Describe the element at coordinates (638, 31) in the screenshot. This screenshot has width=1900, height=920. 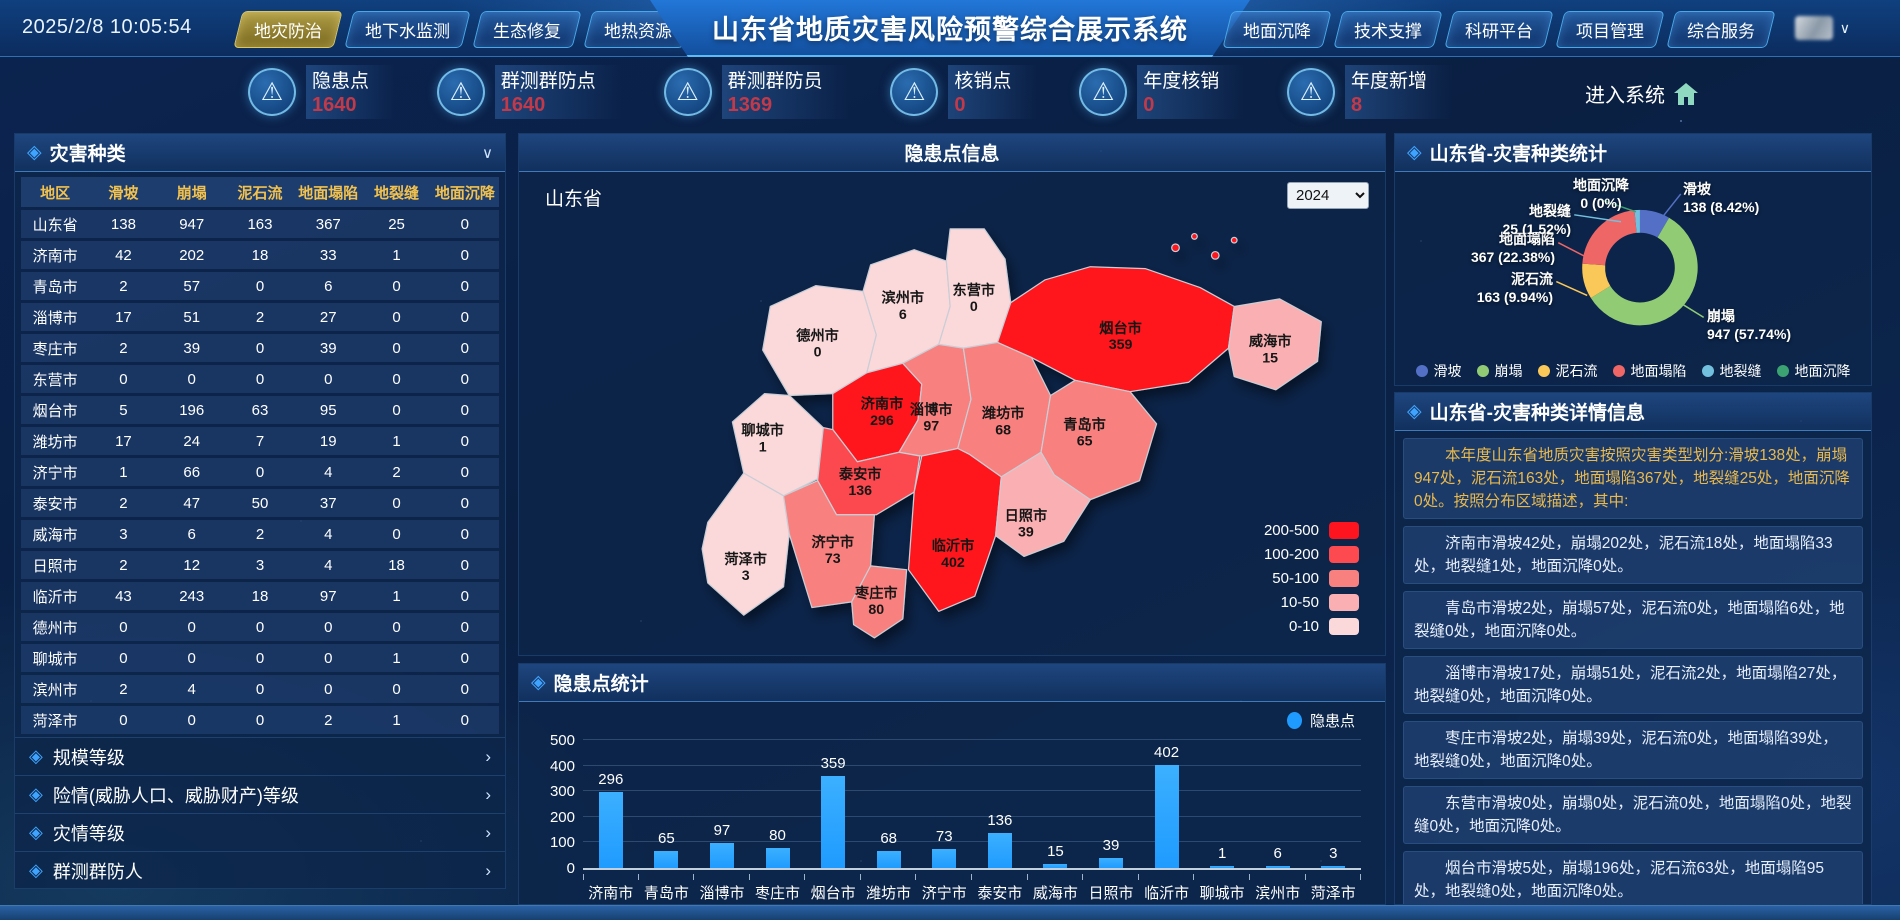
I see `nav-tab-label: 地热资源` at that location.